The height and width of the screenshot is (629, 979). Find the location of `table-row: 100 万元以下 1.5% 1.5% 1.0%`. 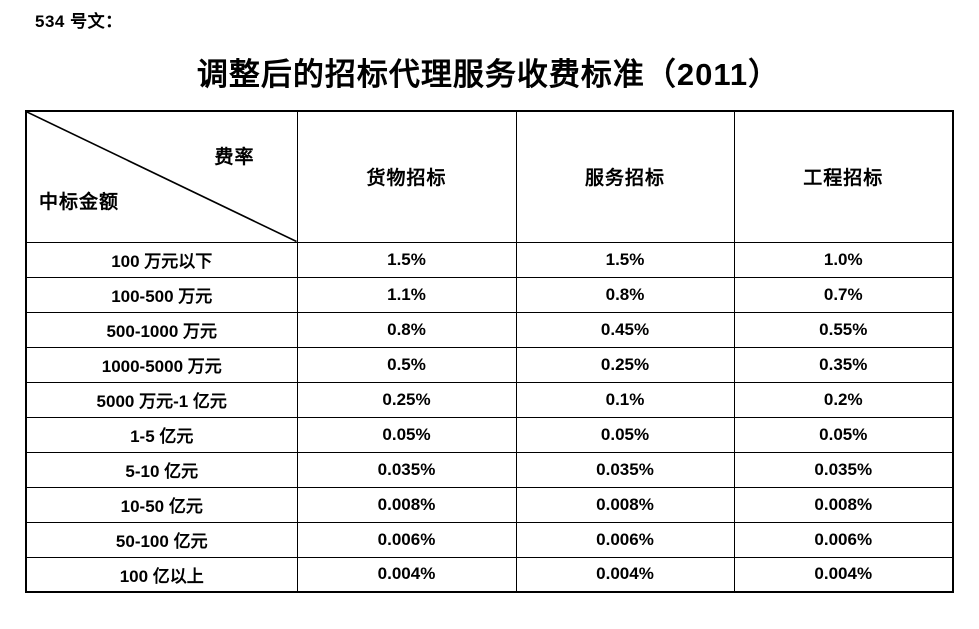

table-row: 100 万元以下 1.5% 1.5% 1.0% is located at coordinates (489, 259).